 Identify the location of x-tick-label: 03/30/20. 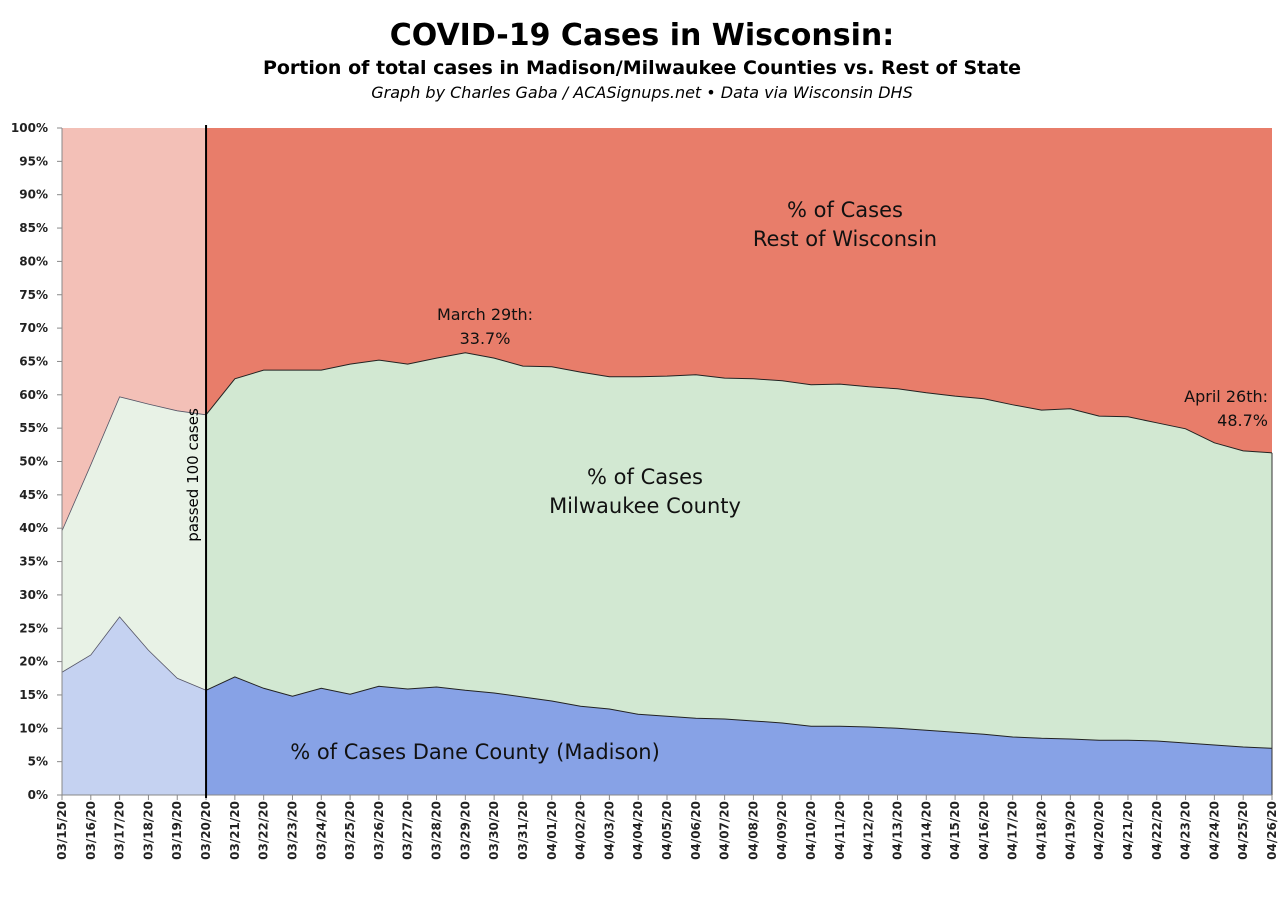
(494, 830).